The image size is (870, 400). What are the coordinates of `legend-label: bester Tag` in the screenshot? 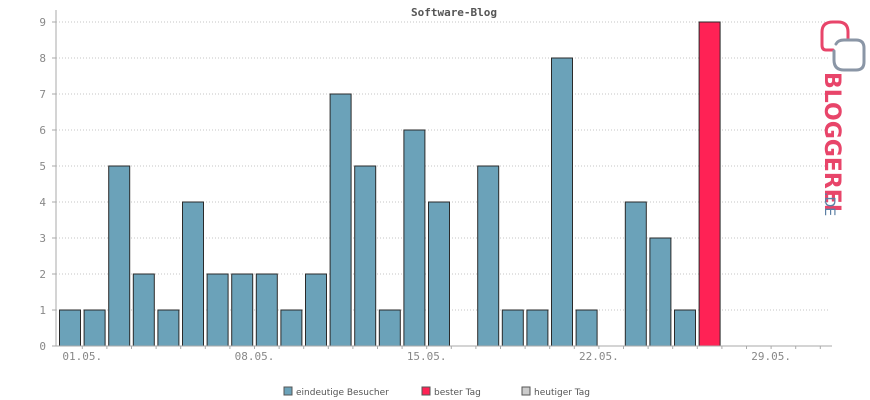 It's located at (457, 393).